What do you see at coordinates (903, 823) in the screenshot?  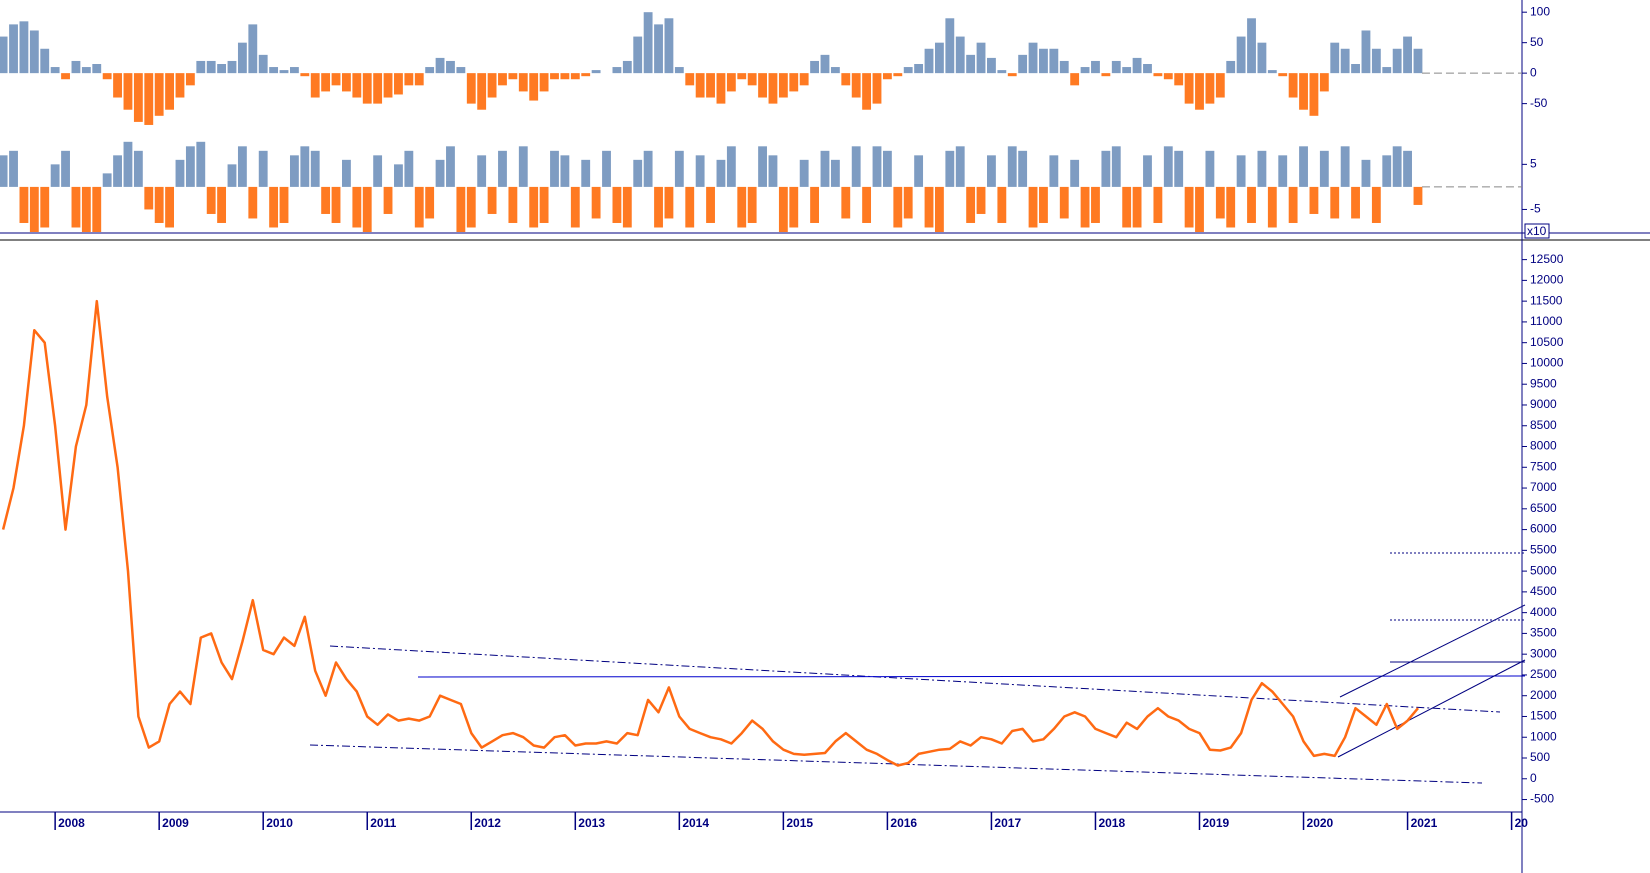 I see `x-tick-label: 2016` at bounding box center [903, 823].